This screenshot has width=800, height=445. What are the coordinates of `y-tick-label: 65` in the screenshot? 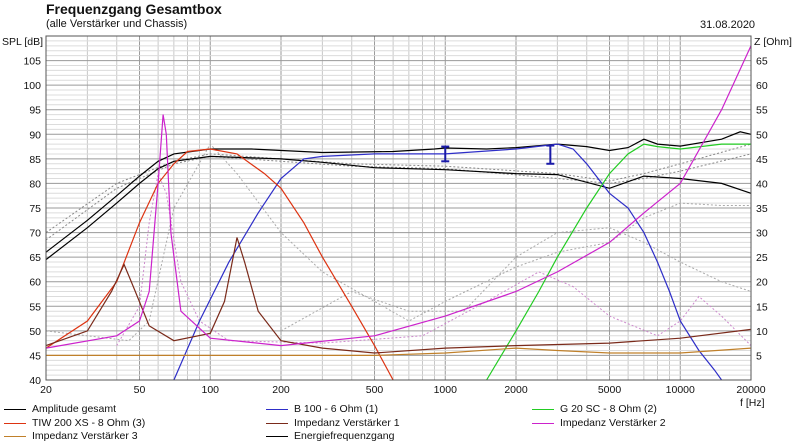 It's located at (35, 258).